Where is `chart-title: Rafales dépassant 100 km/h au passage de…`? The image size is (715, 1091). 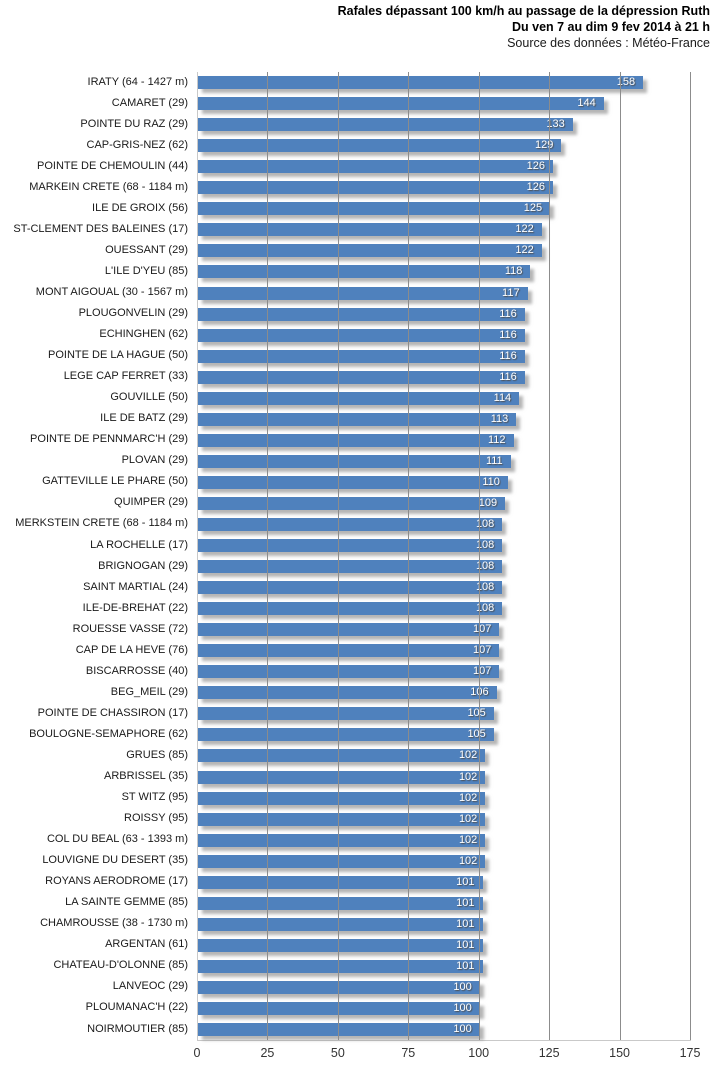
chart-title: Rafales dépassant 100 km/h au passage de… is located at coordinates (523, 11).